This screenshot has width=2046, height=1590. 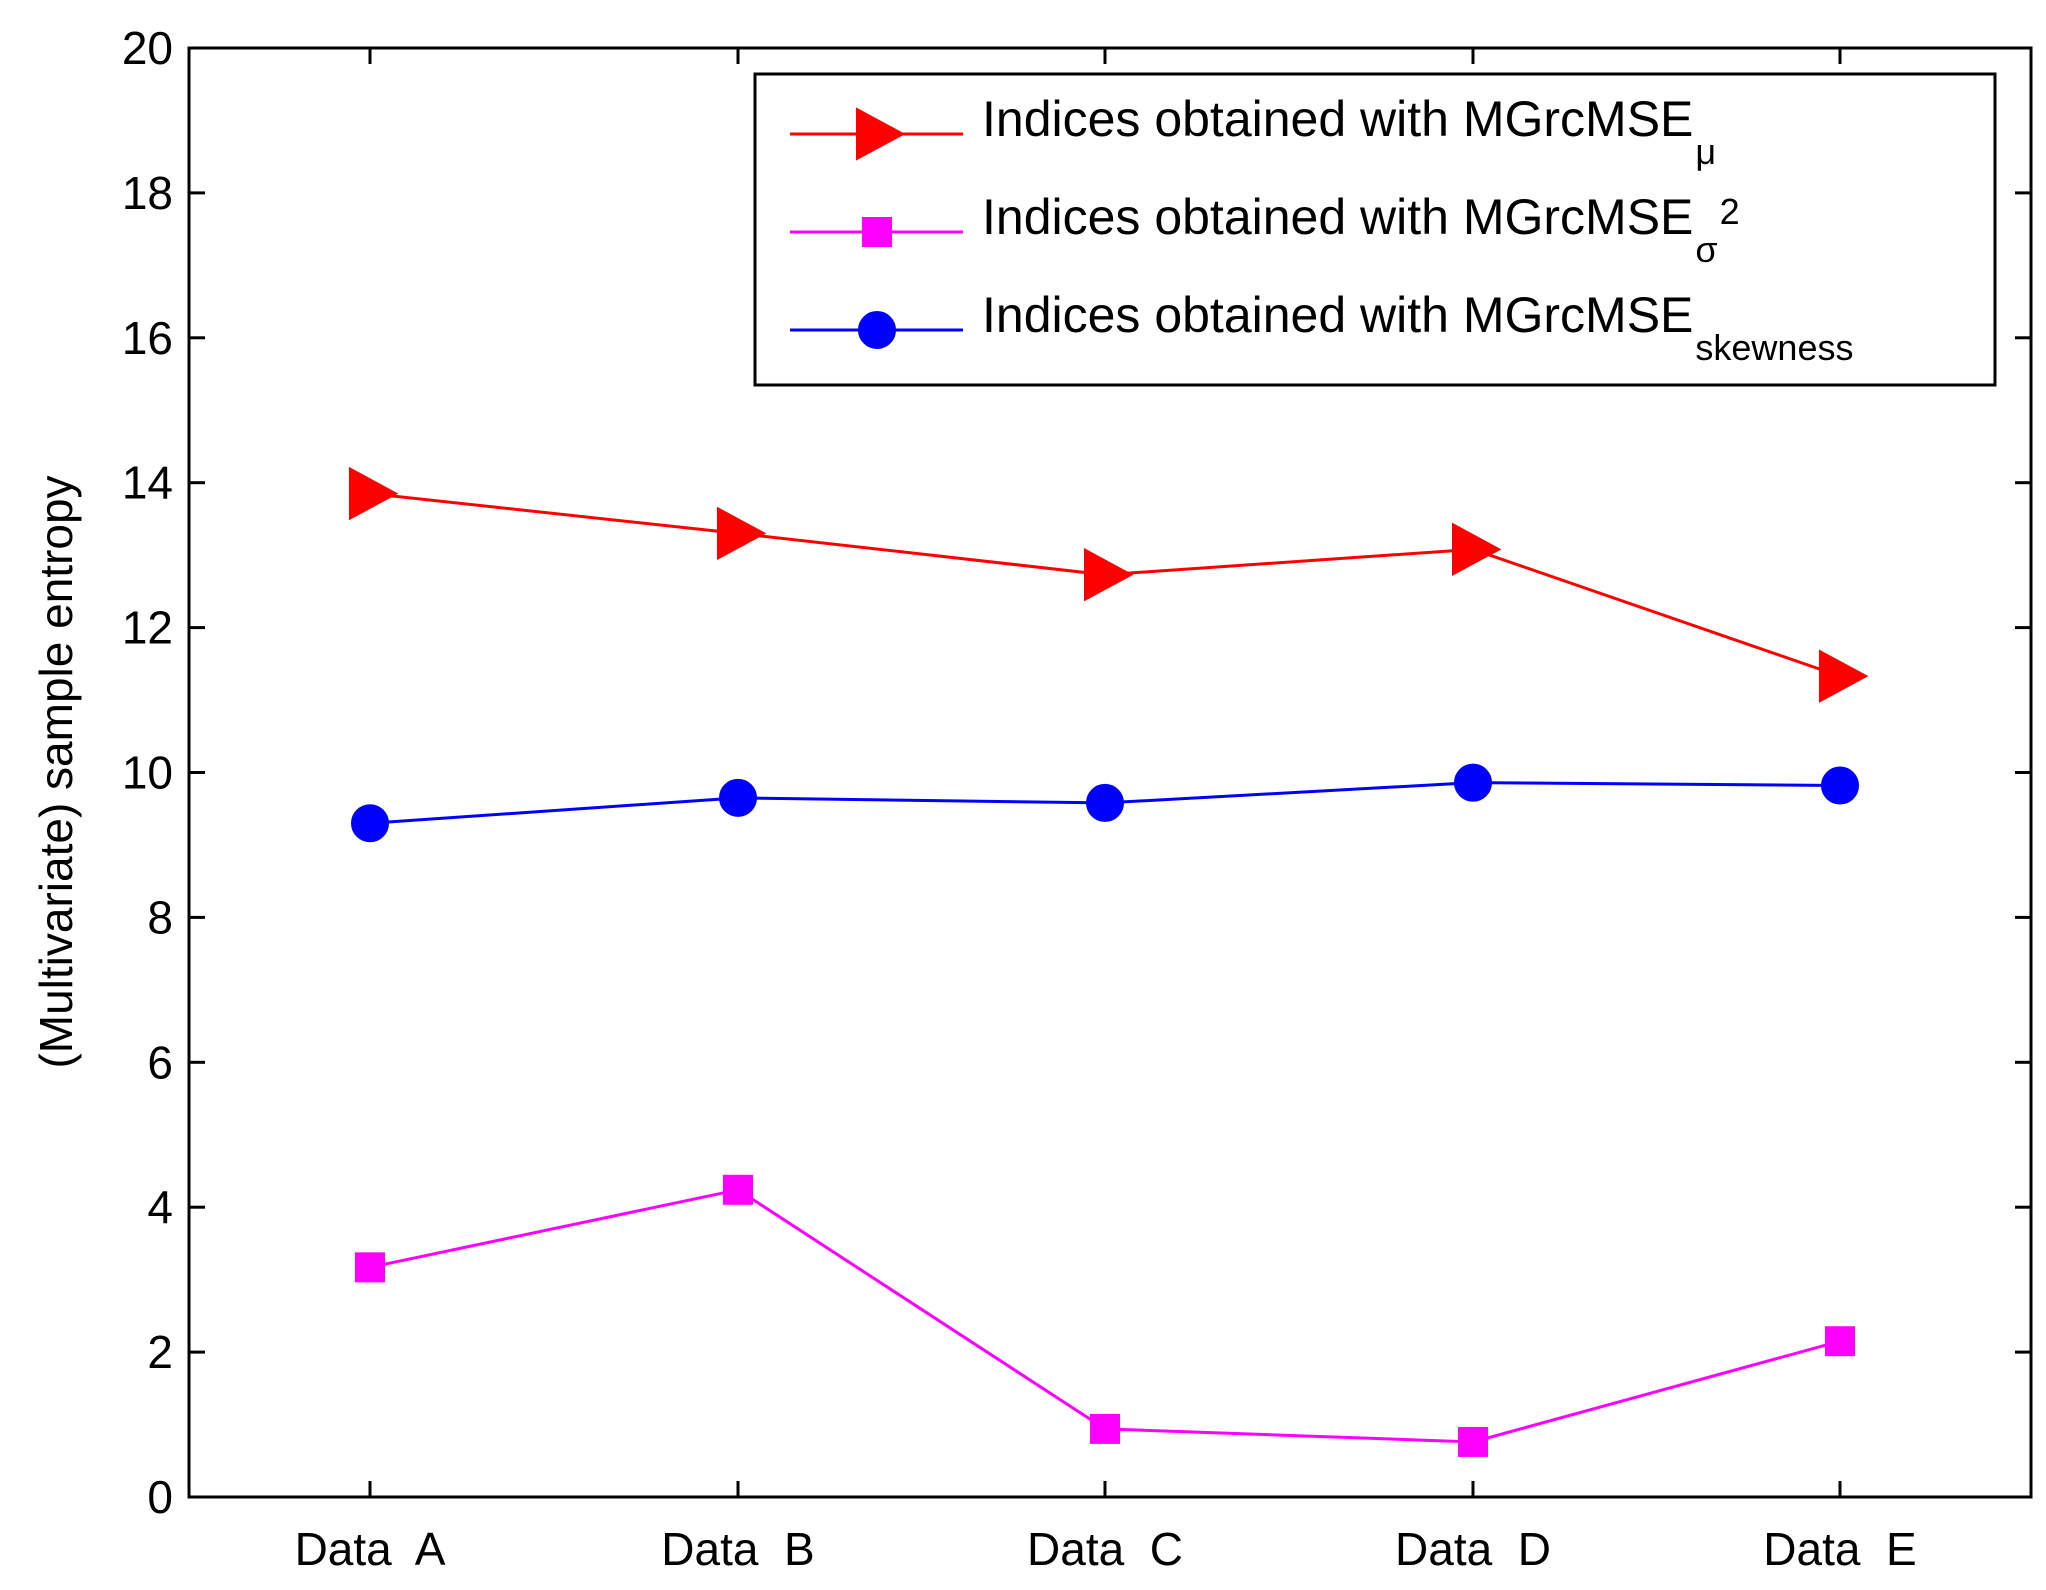 I want to click on y-tick-label: 16, so click(x=147, y=338).